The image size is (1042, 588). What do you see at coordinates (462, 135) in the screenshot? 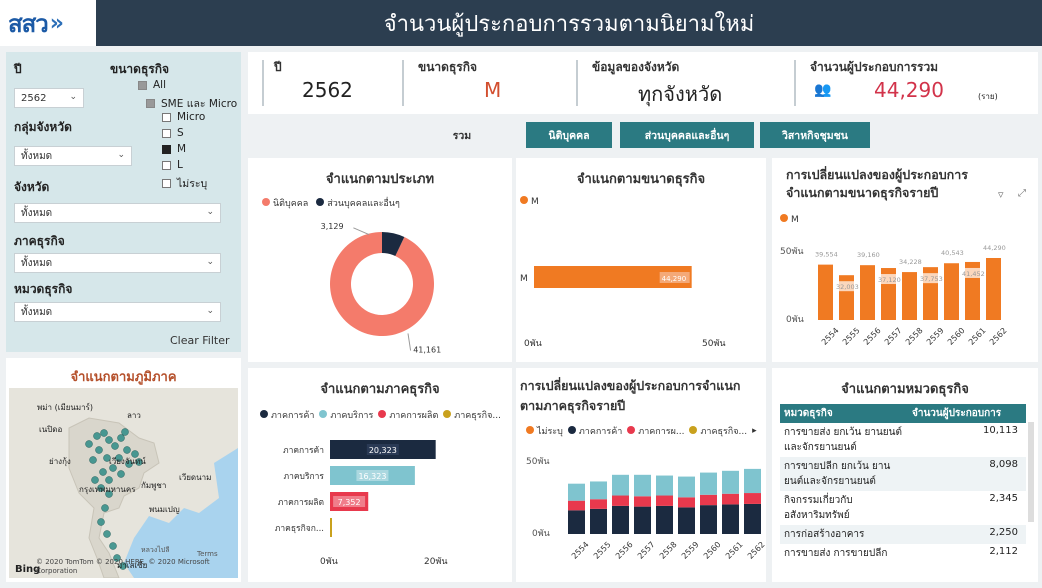
I see `tab-0: รวม` at bounding box center [462, 135].